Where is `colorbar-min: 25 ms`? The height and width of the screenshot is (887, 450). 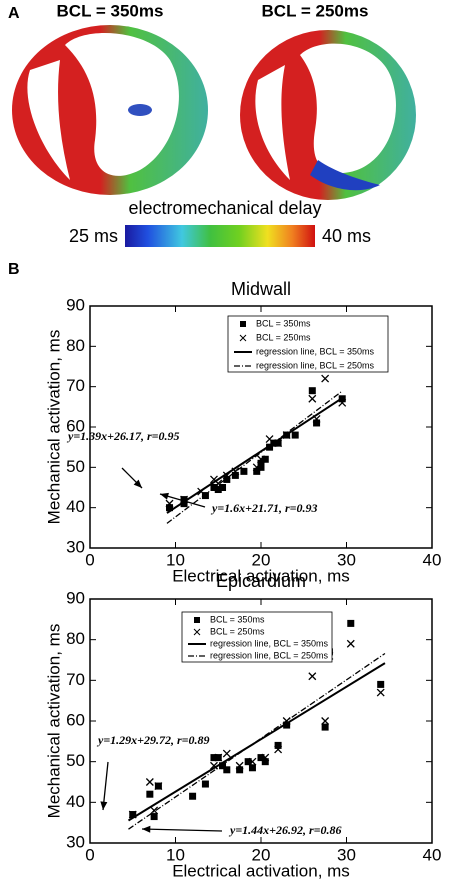 colorbar-min: 25 ms is located at coordinates (93, 236).